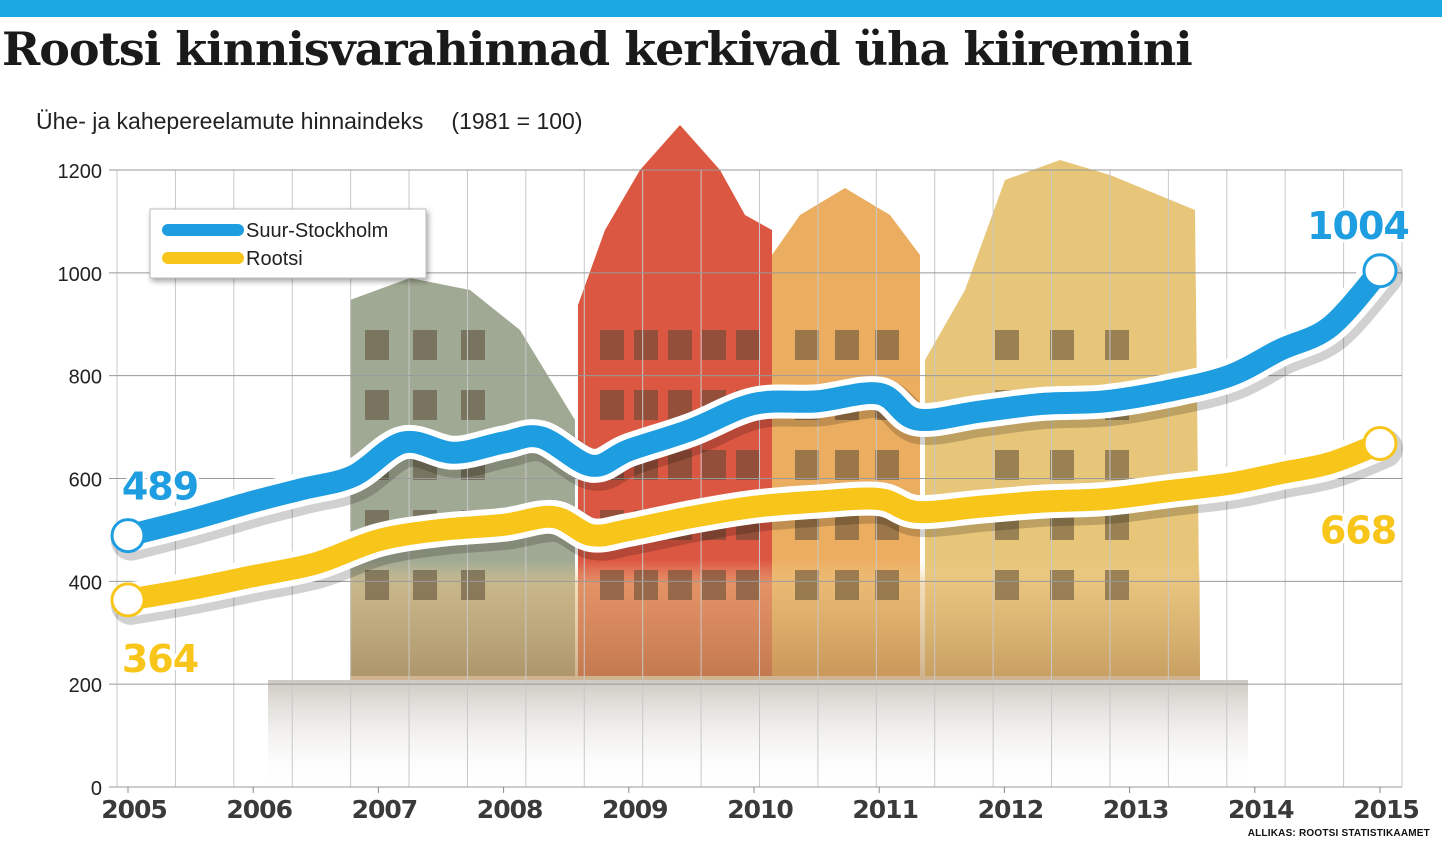 The height and width of the screenshot is (844, 1442). What do you see at coordinates (1358, 531) in the screenshot?
I see `data-label-sweden-end: 668` at bounding box center [1358, 531].